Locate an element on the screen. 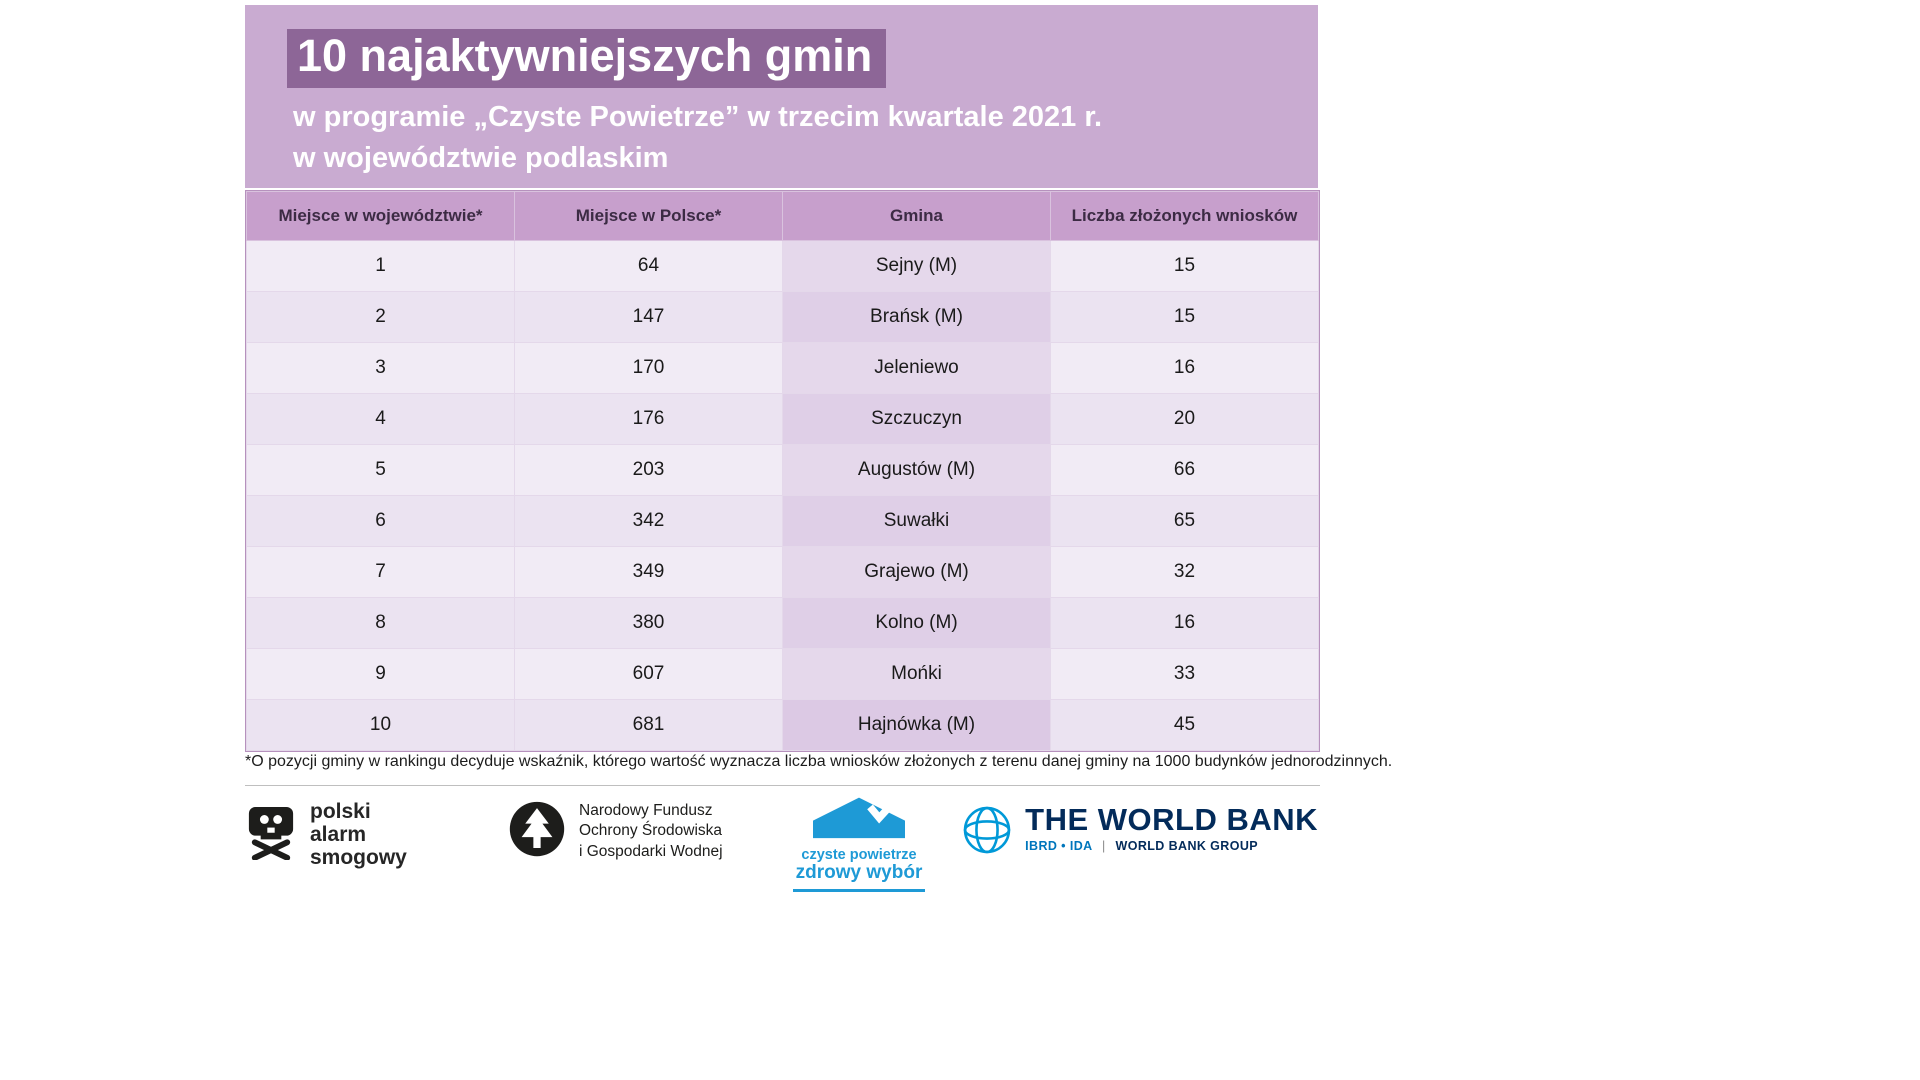  nfos-text-line-2: Ochrony Środowiska is located at coordinates (651, 831).